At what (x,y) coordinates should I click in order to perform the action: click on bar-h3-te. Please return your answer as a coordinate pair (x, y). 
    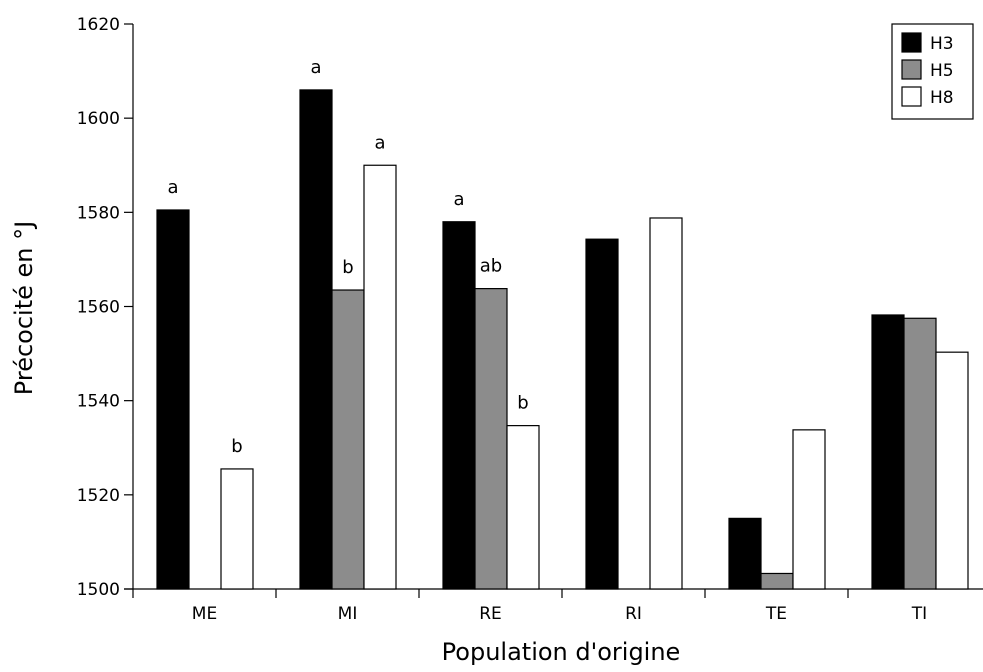
    Looking at the image, I should click on (745, 553).